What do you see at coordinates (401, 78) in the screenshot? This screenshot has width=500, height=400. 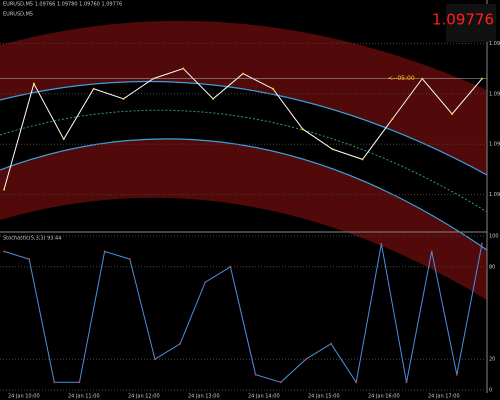 I see `countdown: <--05:00` at bounding box center [401, 78].